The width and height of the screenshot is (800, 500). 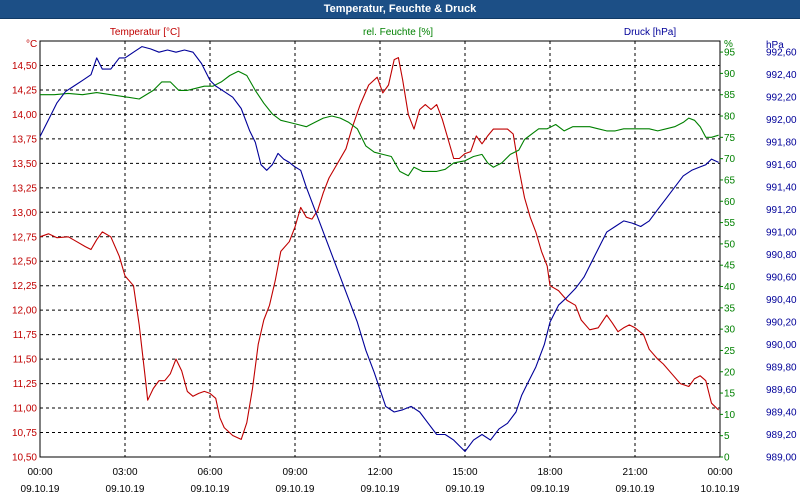 I want to click on pressure-tick-label: 992,20, so click(x=781, y=98).